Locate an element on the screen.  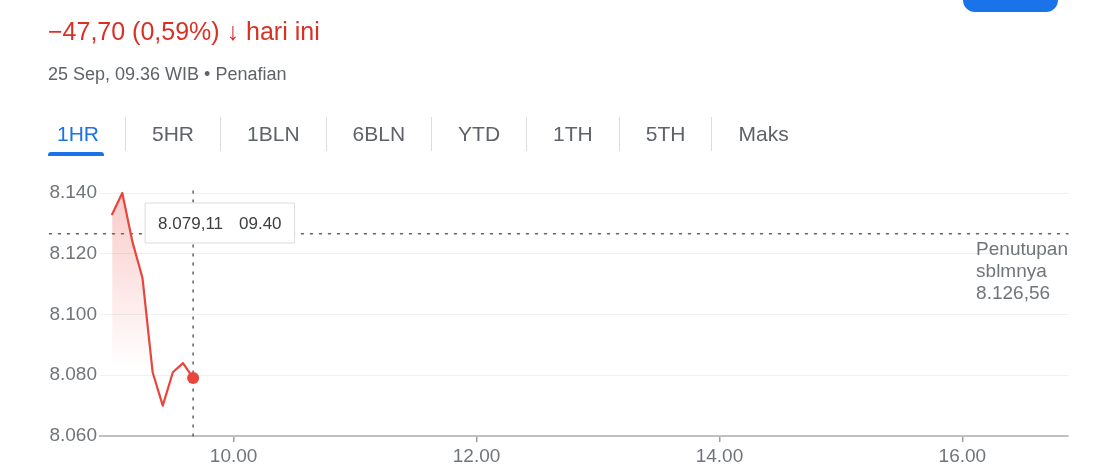
text: Maks is located at coordinates (763, 134).